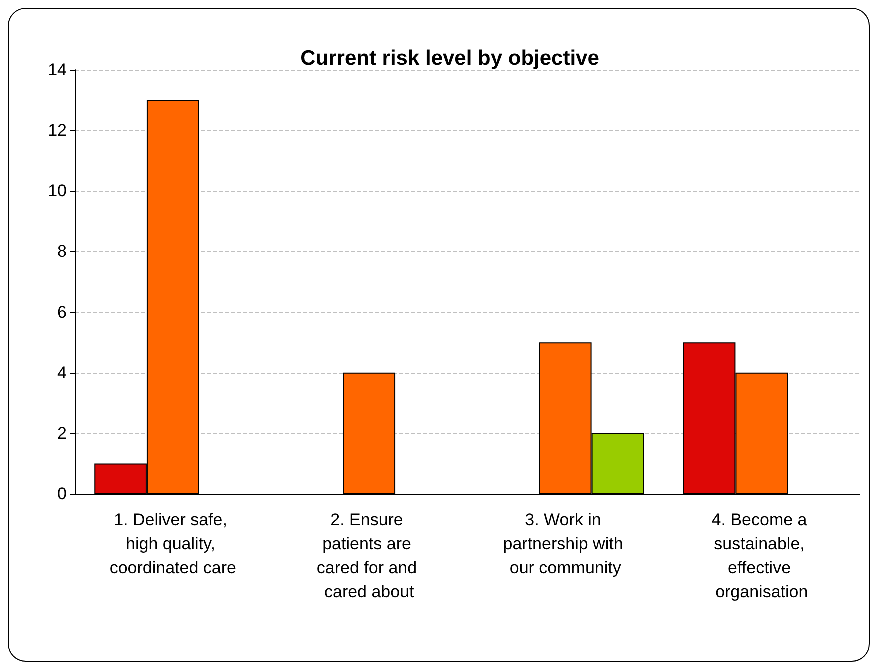  What do you see at coordinates (62, 494) in the screenshot?
I see `y-tick-label: 0` at bounding box center [62, 494].